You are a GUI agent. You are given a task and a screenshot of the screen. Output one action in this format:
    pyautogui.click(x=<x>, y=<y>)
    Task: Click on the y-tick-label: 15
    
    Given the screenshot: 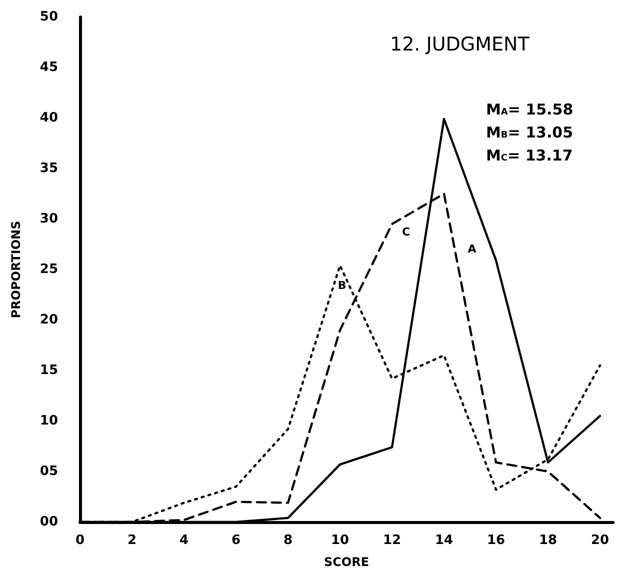 What is the action you would take?
    pyautogui.click(x=49, y=370)
    